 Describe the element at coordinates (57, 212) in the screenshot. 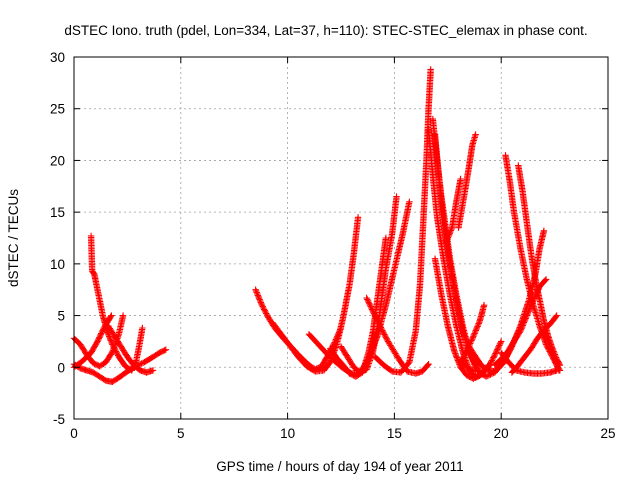

I see `y-tick-label: 15` at that location.